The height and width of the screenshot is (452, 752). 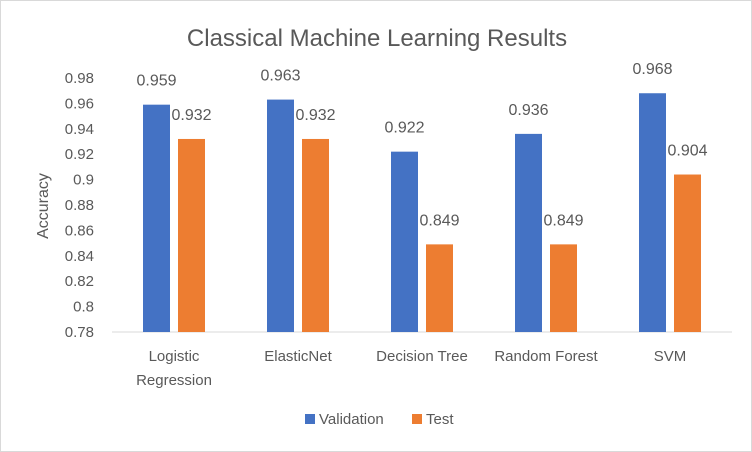 What do you see at coordinates (670, 356) in the screenshot?
I see `x-category-label: SVM` at bounding box center [670, 356].